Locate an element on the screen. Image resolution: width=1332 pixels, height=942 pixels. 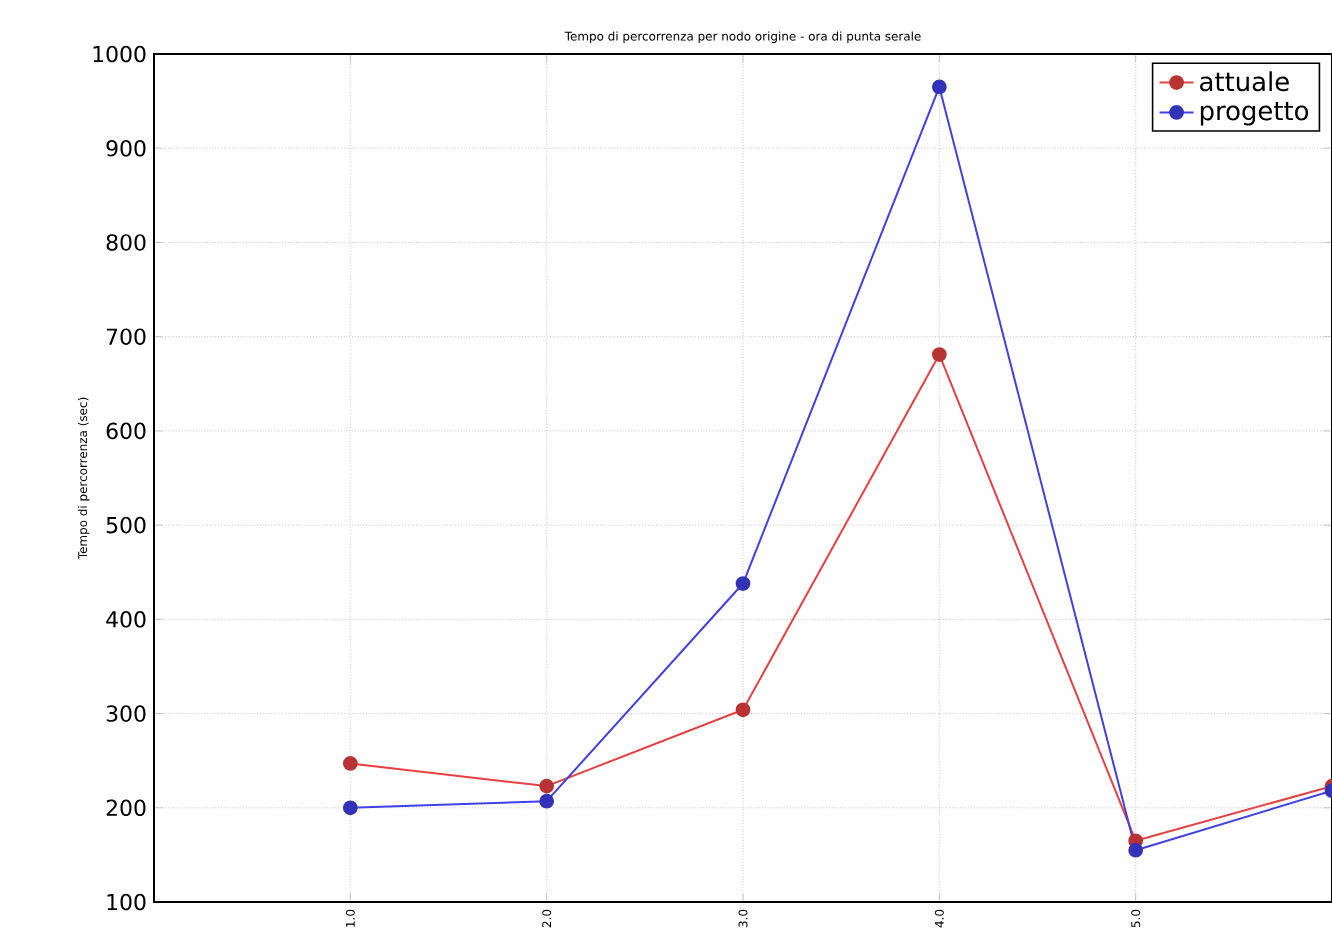
legend-label: progetto is located at coordinates (1254, 113).